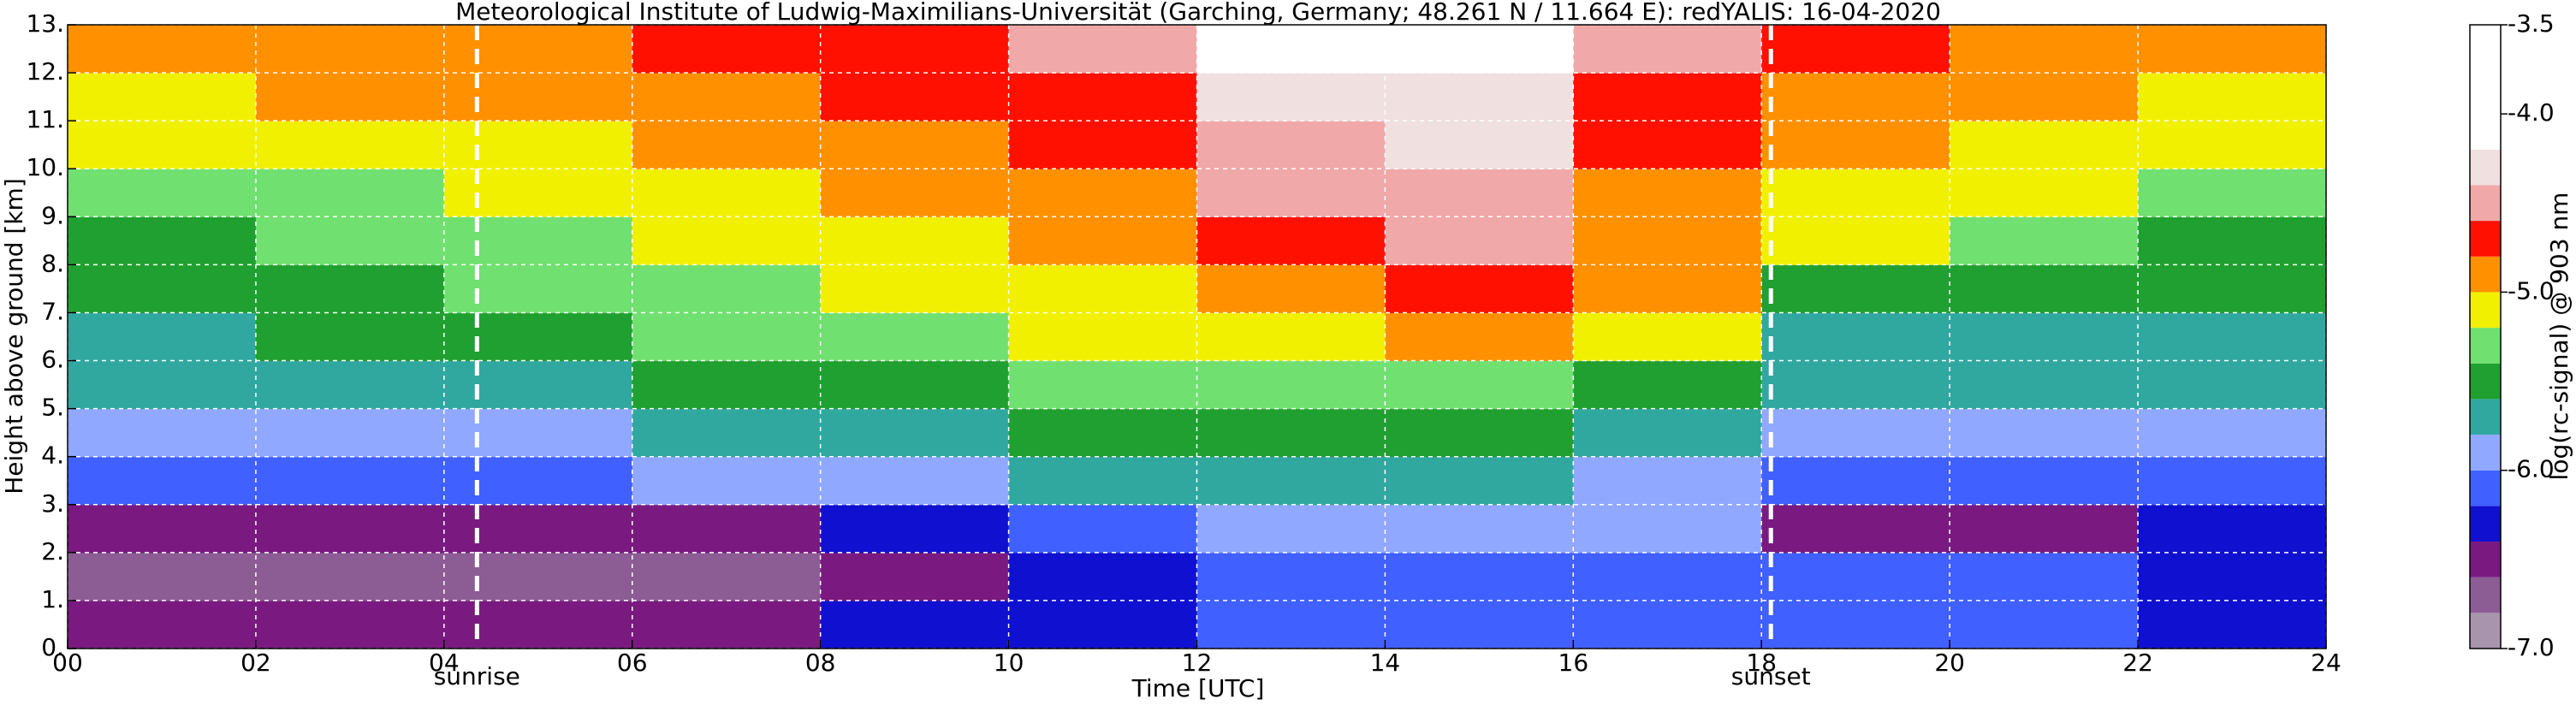 This screenshot has height=705, width=2576. I want to click on x-tick-label: 04, so click(444, 663).